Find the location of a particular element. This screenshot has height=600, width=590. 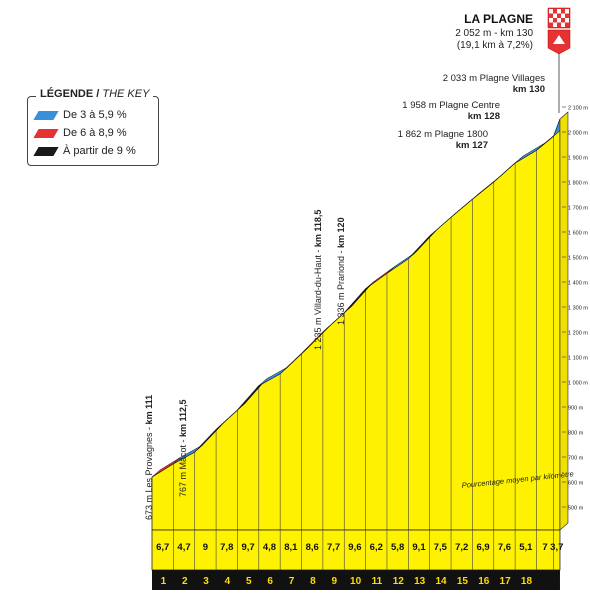

km-label: 8 is located at coordinates (313, 581).